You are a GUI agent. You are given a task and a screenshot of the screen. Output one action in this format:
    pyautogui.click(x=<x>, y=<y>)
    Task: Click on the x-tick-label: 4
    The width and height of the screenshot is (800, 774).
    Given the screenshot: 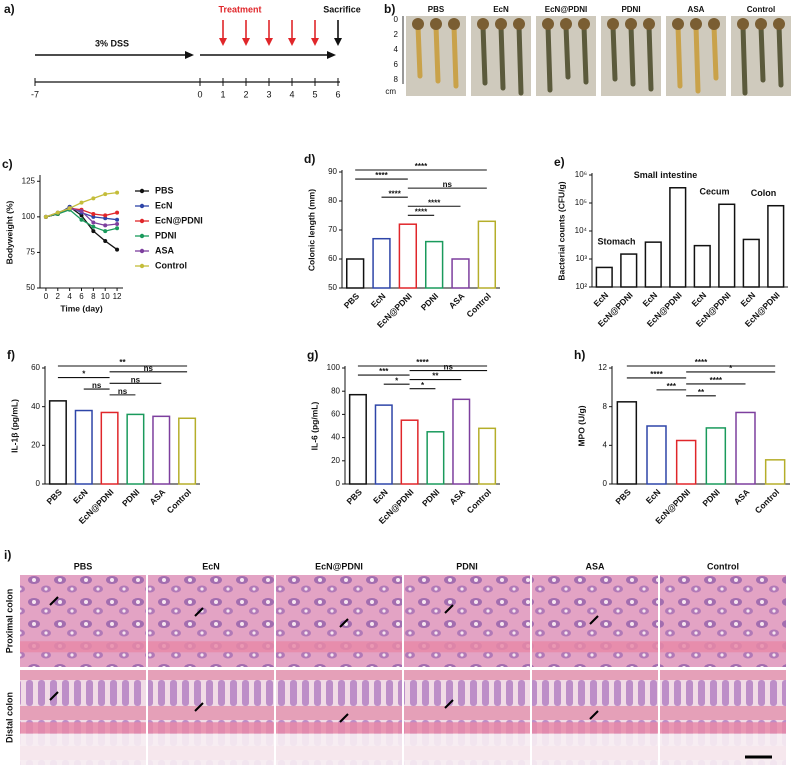 What is the action you would take?
    pyautogui.click(x=69, y=296)
    